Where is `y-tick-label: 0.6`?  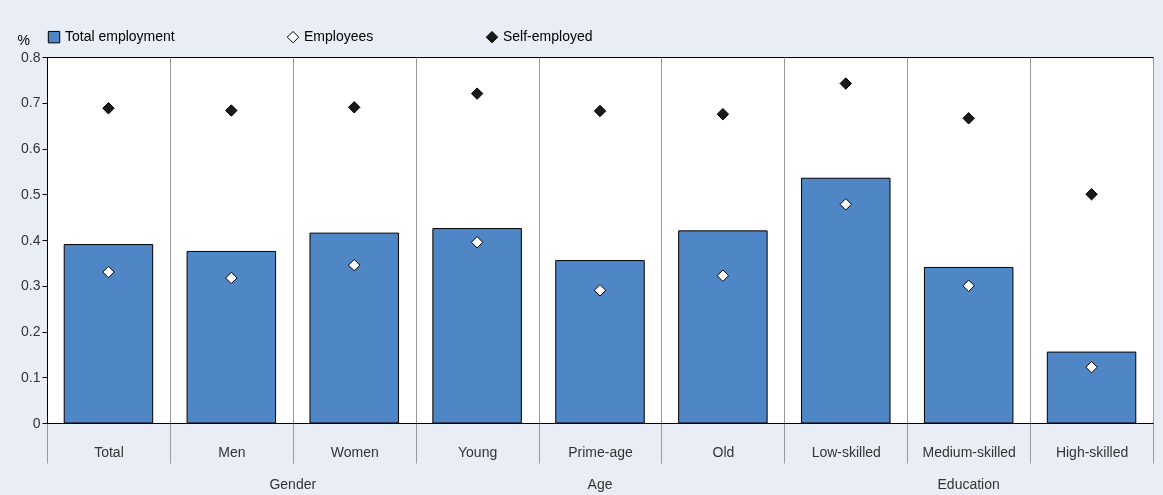
y-tick-label: 0.6 is located at coordinates (31, 148).